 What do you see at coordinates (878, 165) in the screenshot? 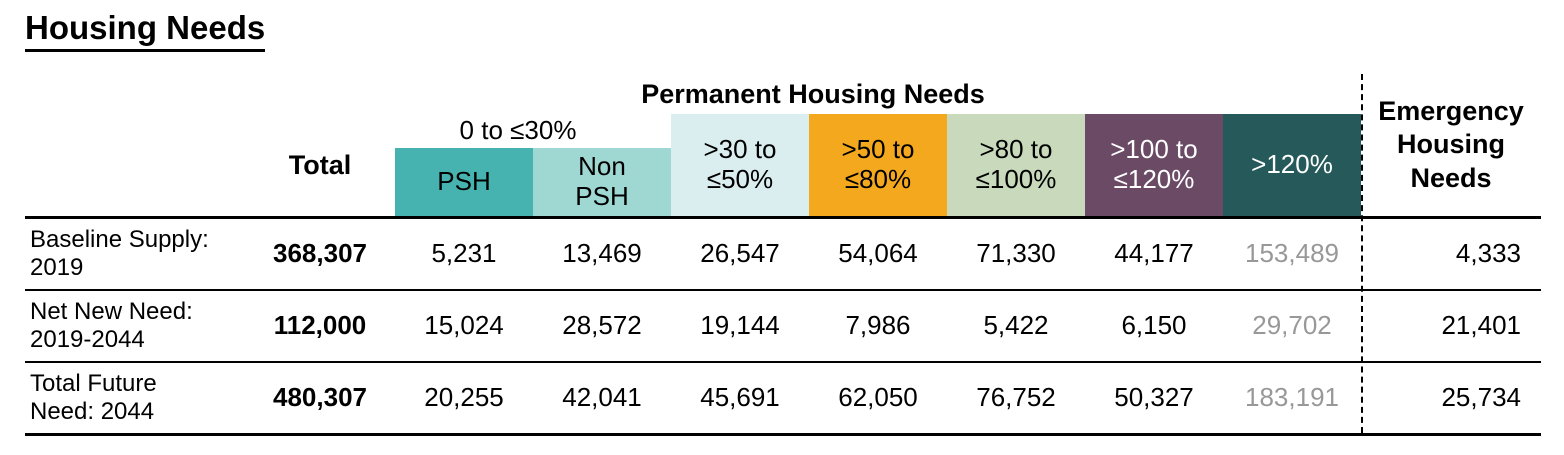
I see `column-header-50-to-80: >50 to ≤80%` at bounding box center [878, 165].